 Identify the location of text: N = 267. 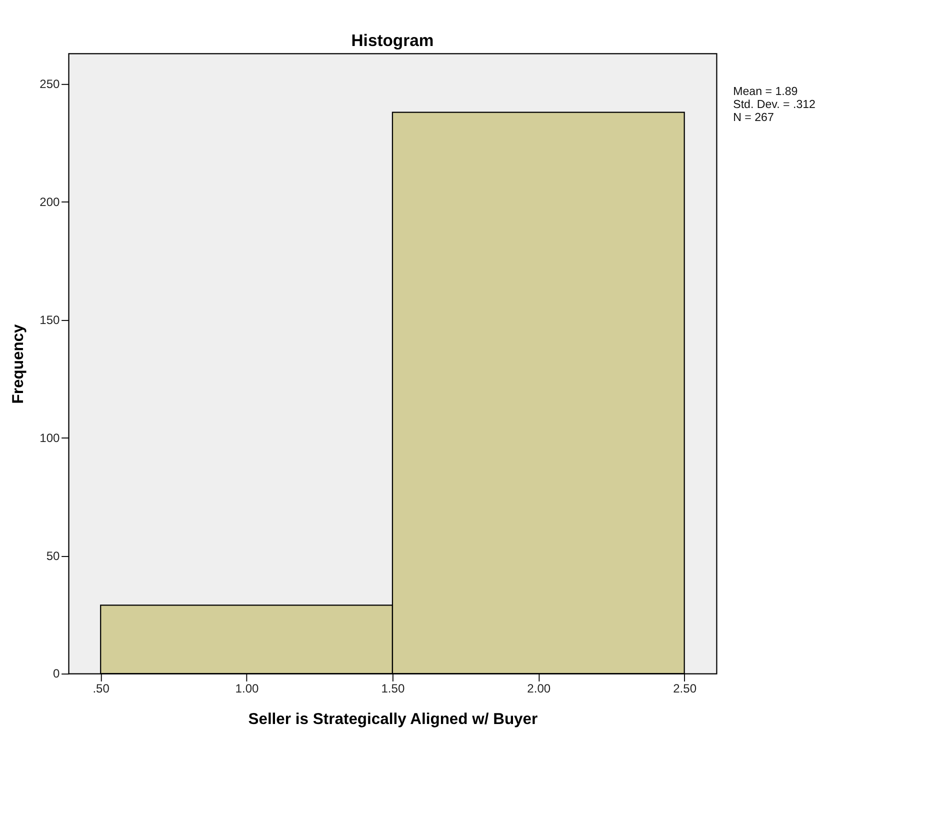
(753, 118).